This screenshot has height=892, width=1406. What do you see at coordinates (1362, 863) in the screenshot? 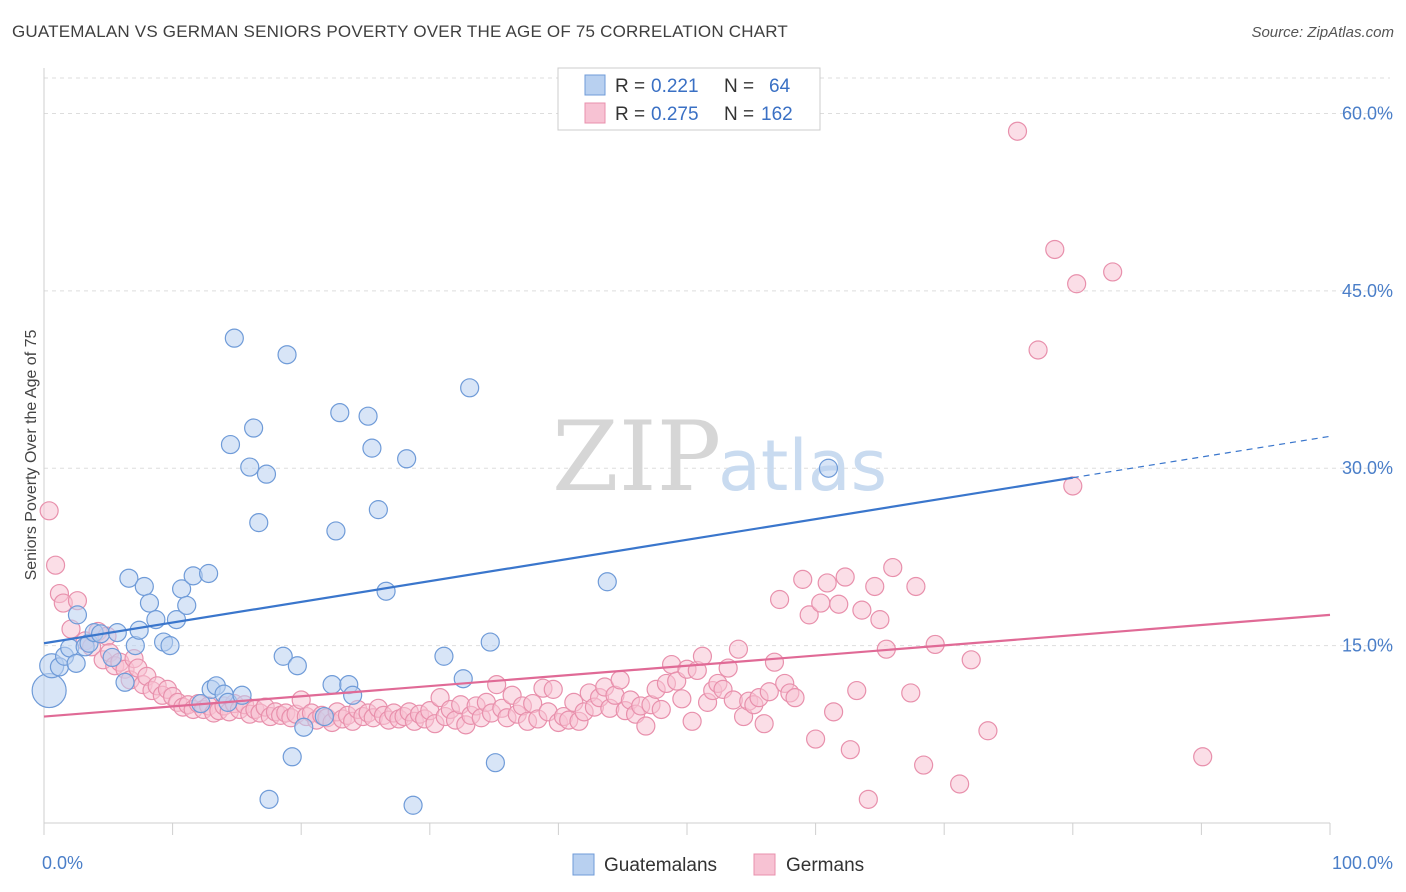
I see `x-tick-label-max: 100.0%` at bounding box center [1362, 863].